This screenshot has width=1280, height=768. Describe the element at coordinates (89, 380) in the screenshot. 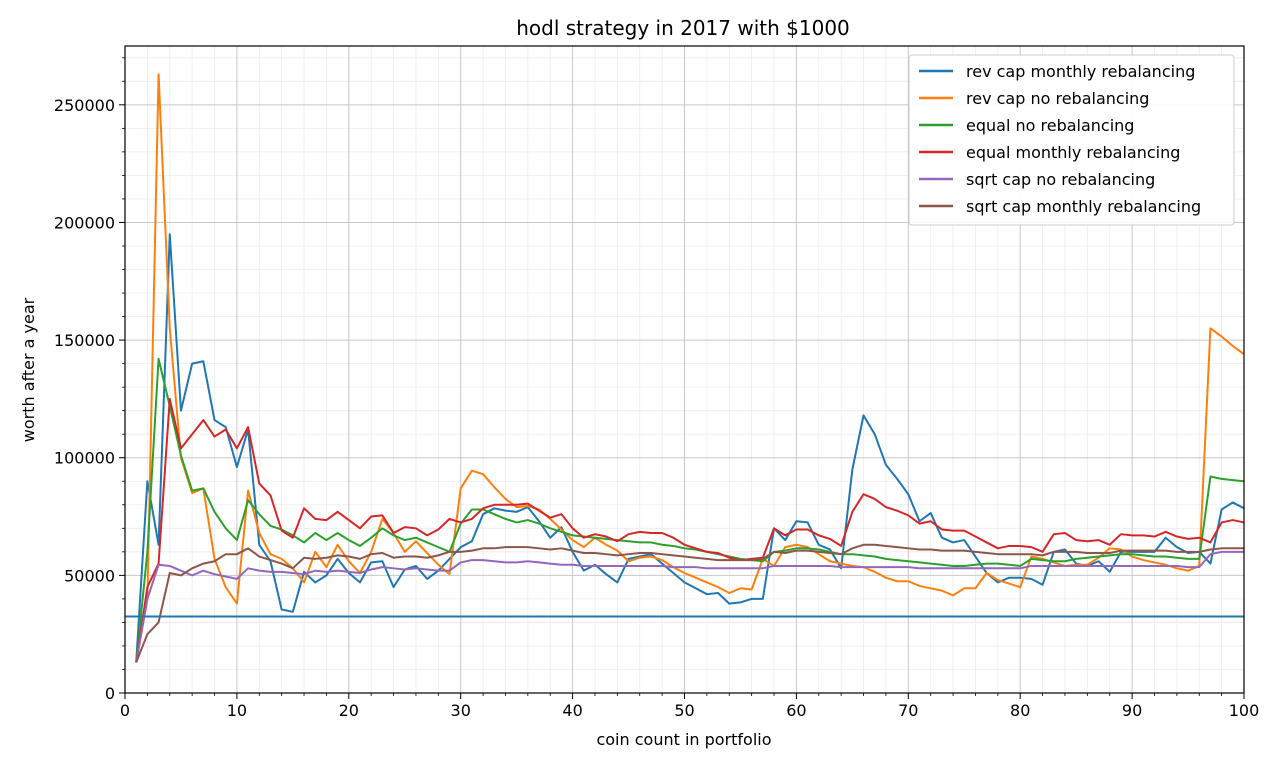

I see `y-axis: 0 50000 100000 150000 200000 250000` at that location.